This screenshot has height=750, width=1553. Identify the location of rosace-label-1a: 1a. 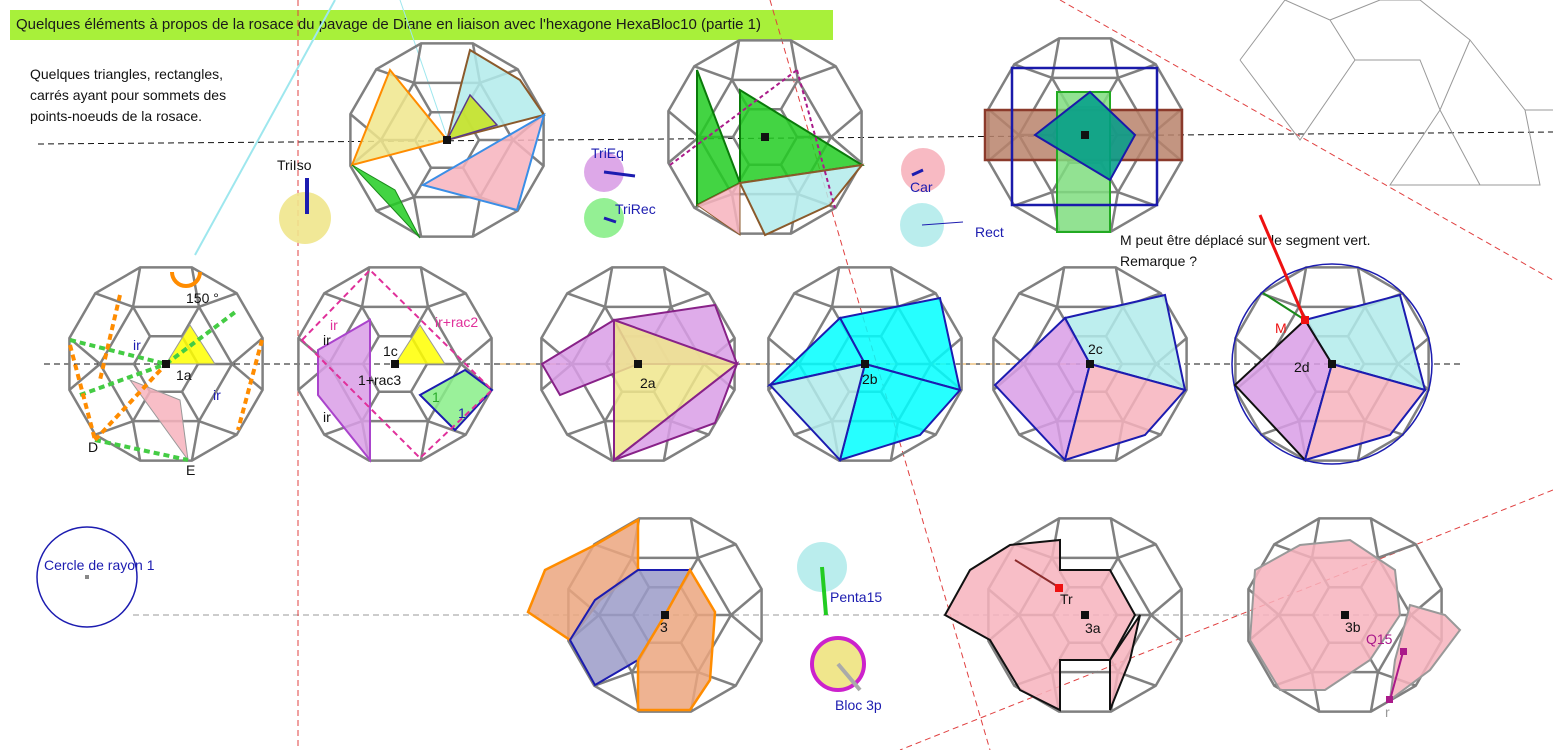
(184, 375).